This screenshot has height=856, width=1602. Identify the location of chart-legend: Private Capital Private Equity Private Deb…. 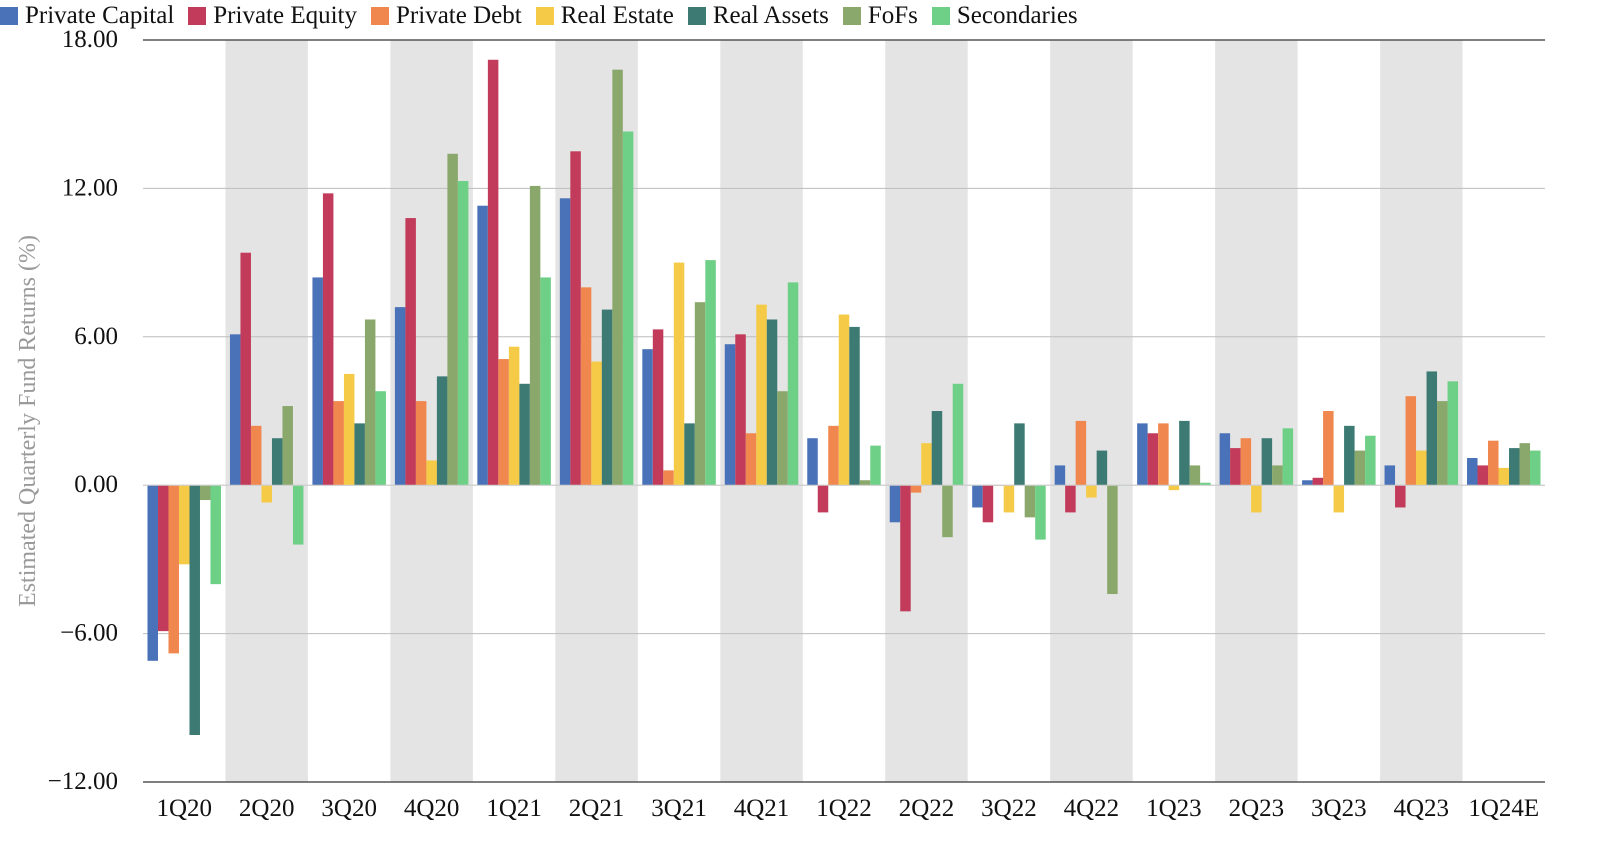
(539, 16).